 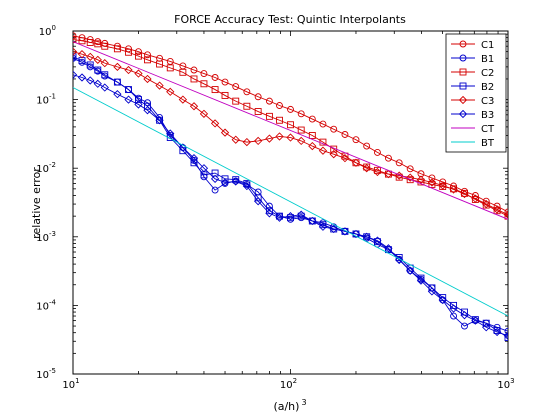 I want to click on y-tick-exp: -5, so click(x=52, y=371).